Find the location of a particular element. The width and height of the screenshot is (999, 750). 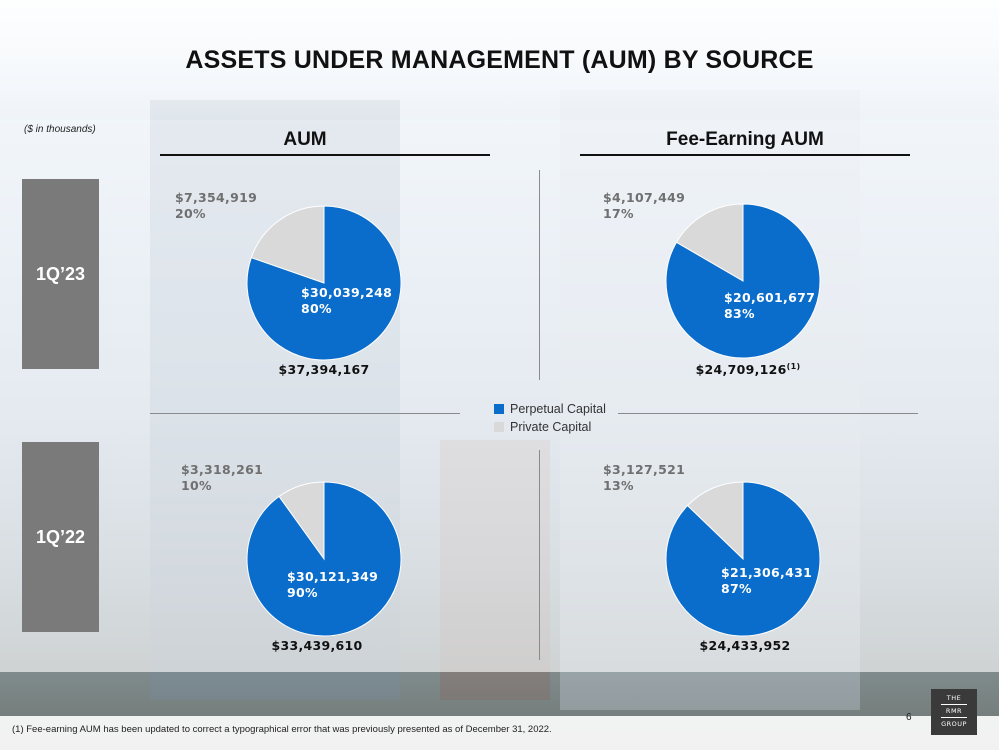

row-tab-1q22: 1Q’22 is located at coordinates (60, 537).